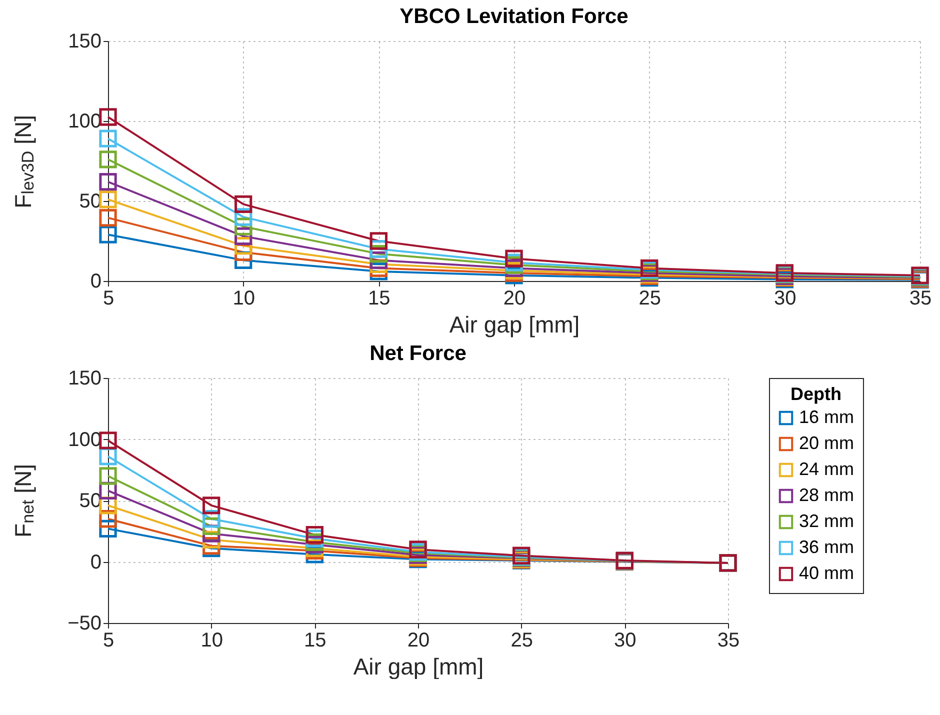 This screenshot has height=715, width=940. What do you see at coordinates (826, 443) in the screenshot?
I see `legend-label: 20 mm` at bounding box center [826, 443].